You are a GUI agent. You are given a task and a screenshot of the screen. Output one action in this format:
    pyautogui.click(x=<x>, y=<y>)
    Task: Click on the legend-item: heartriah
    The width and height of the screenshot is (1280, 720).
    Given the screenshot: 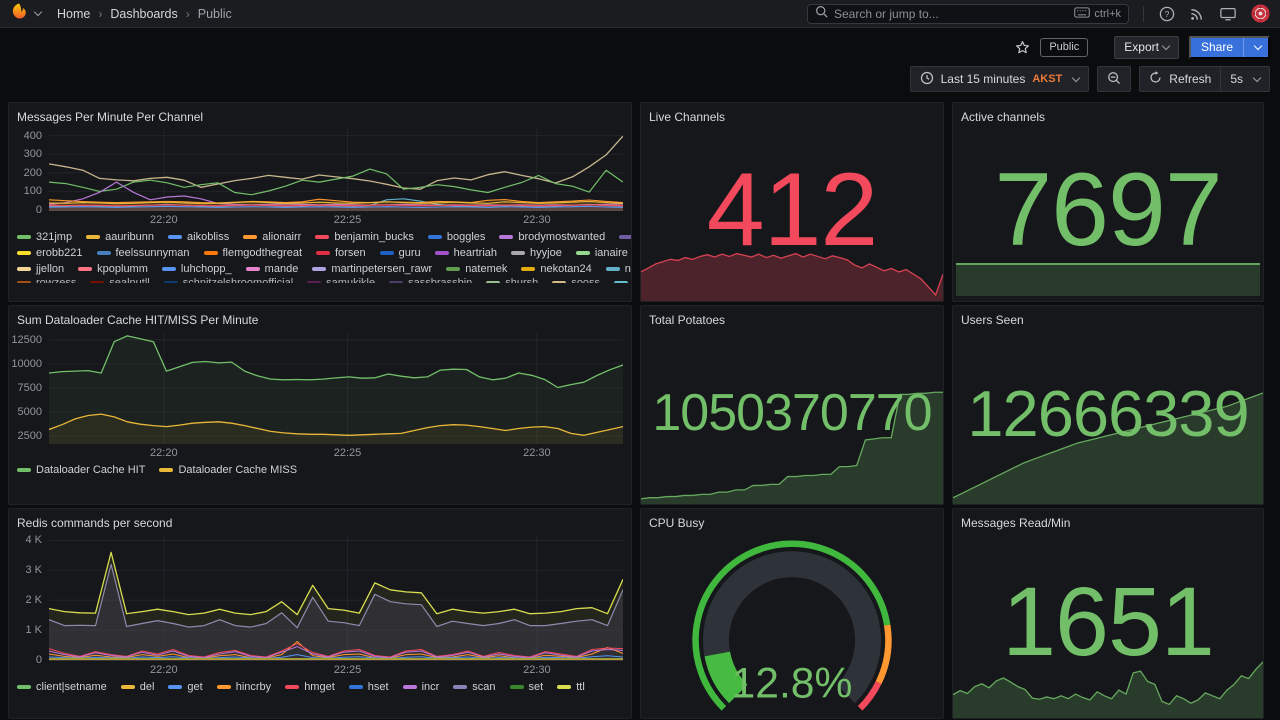 What is the action you would take?
    pyautogui.click(x=465, y=253)
    